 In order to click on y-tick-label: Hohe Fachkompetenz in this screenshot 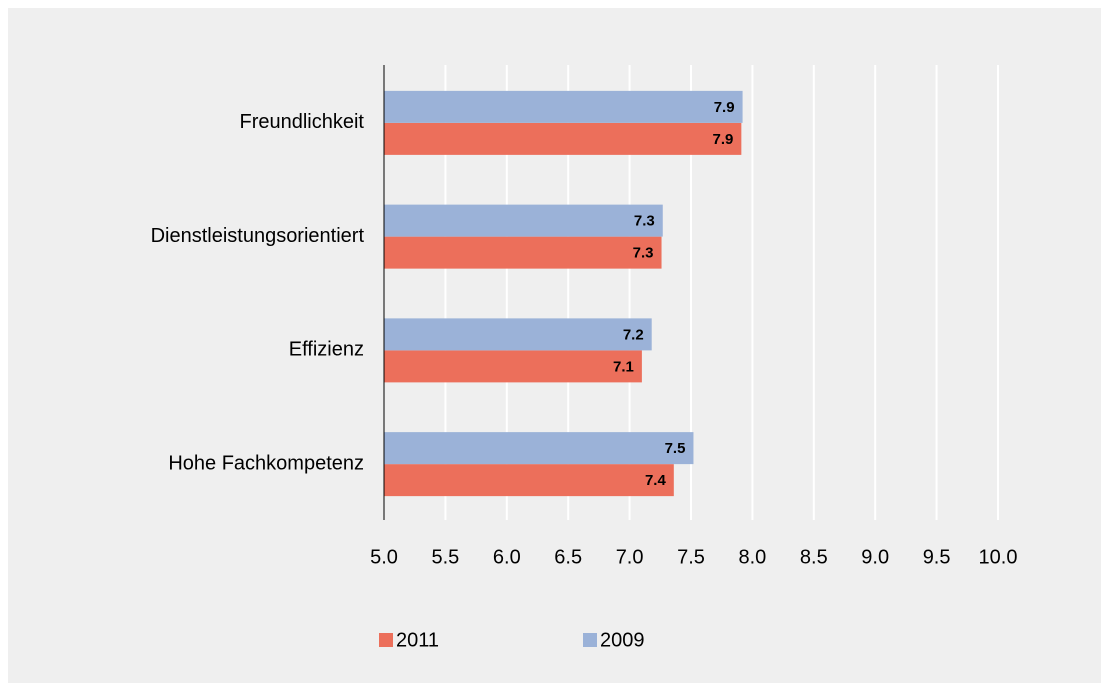, I will do `click(266, 463)`.